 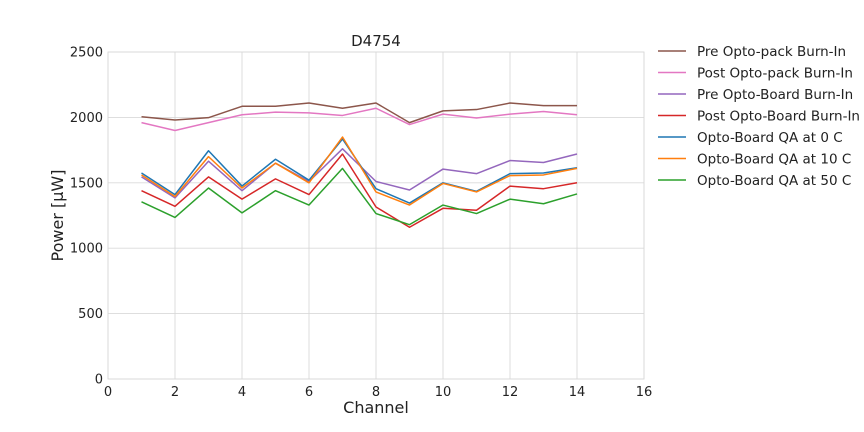 I want to click on legend-label: Opto-Board QA at 10 C, so click(x=774, y=160).